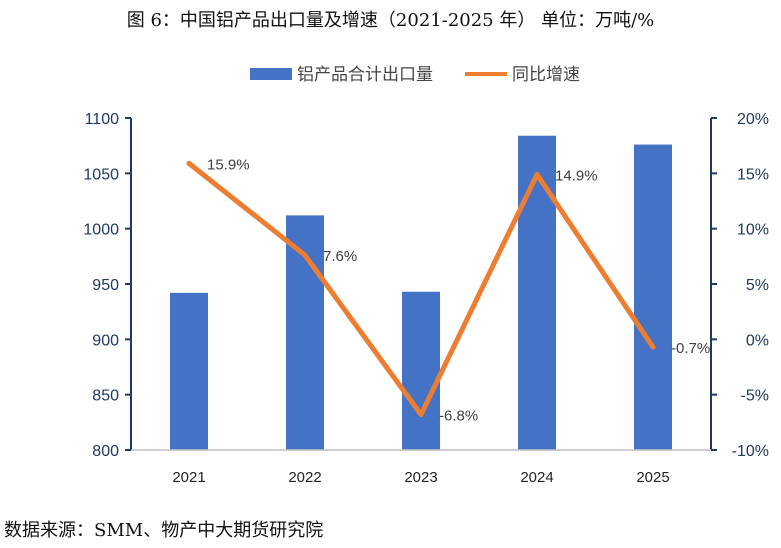 The width and height of the screenshot is (781, 548). Describe the element at coordinates (757, 285) in the screenshot. I see `y-right-tick-label: 5%` at that location.